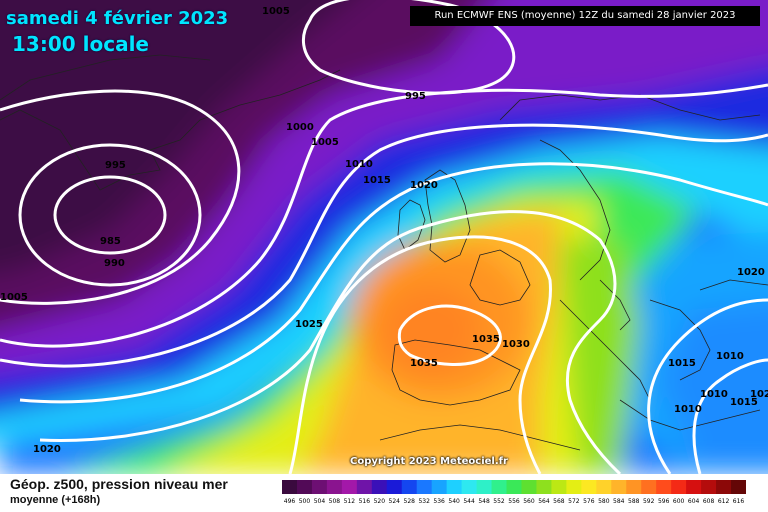 The image size is (768, 512). Describe the element at coordinates (739, 501) in the screenshot. I see `scale-tick-label: 616` at that location.